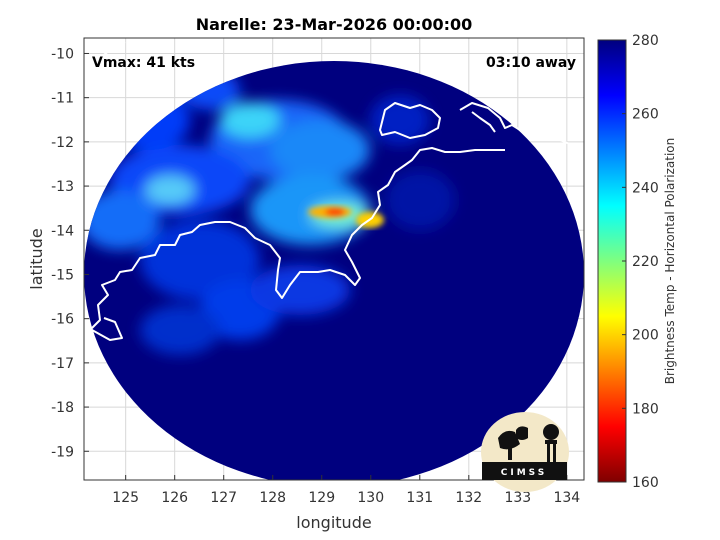 This screenshot has height=540, width=720. Describe the element at coordinates (612, 261) in the screenshot. I see `colorbar` at that location.